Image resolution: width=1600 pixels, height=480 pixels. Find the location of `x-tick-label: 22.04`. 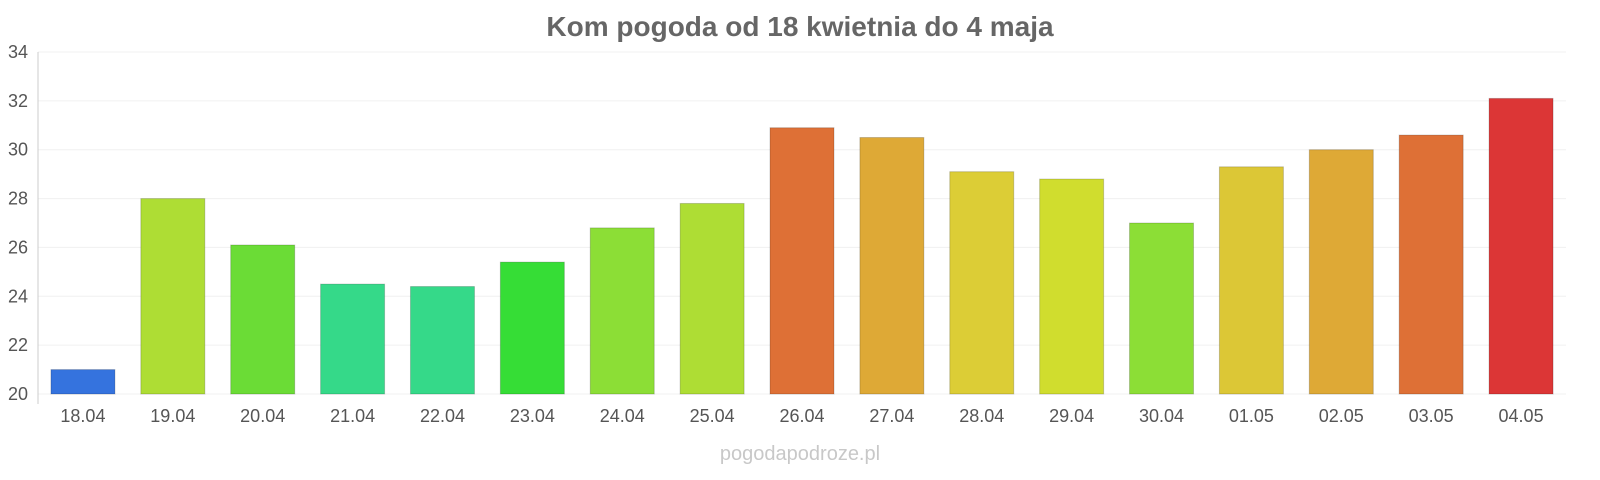

x-tick-label: 22.04 is located at coordinates (442, 416).